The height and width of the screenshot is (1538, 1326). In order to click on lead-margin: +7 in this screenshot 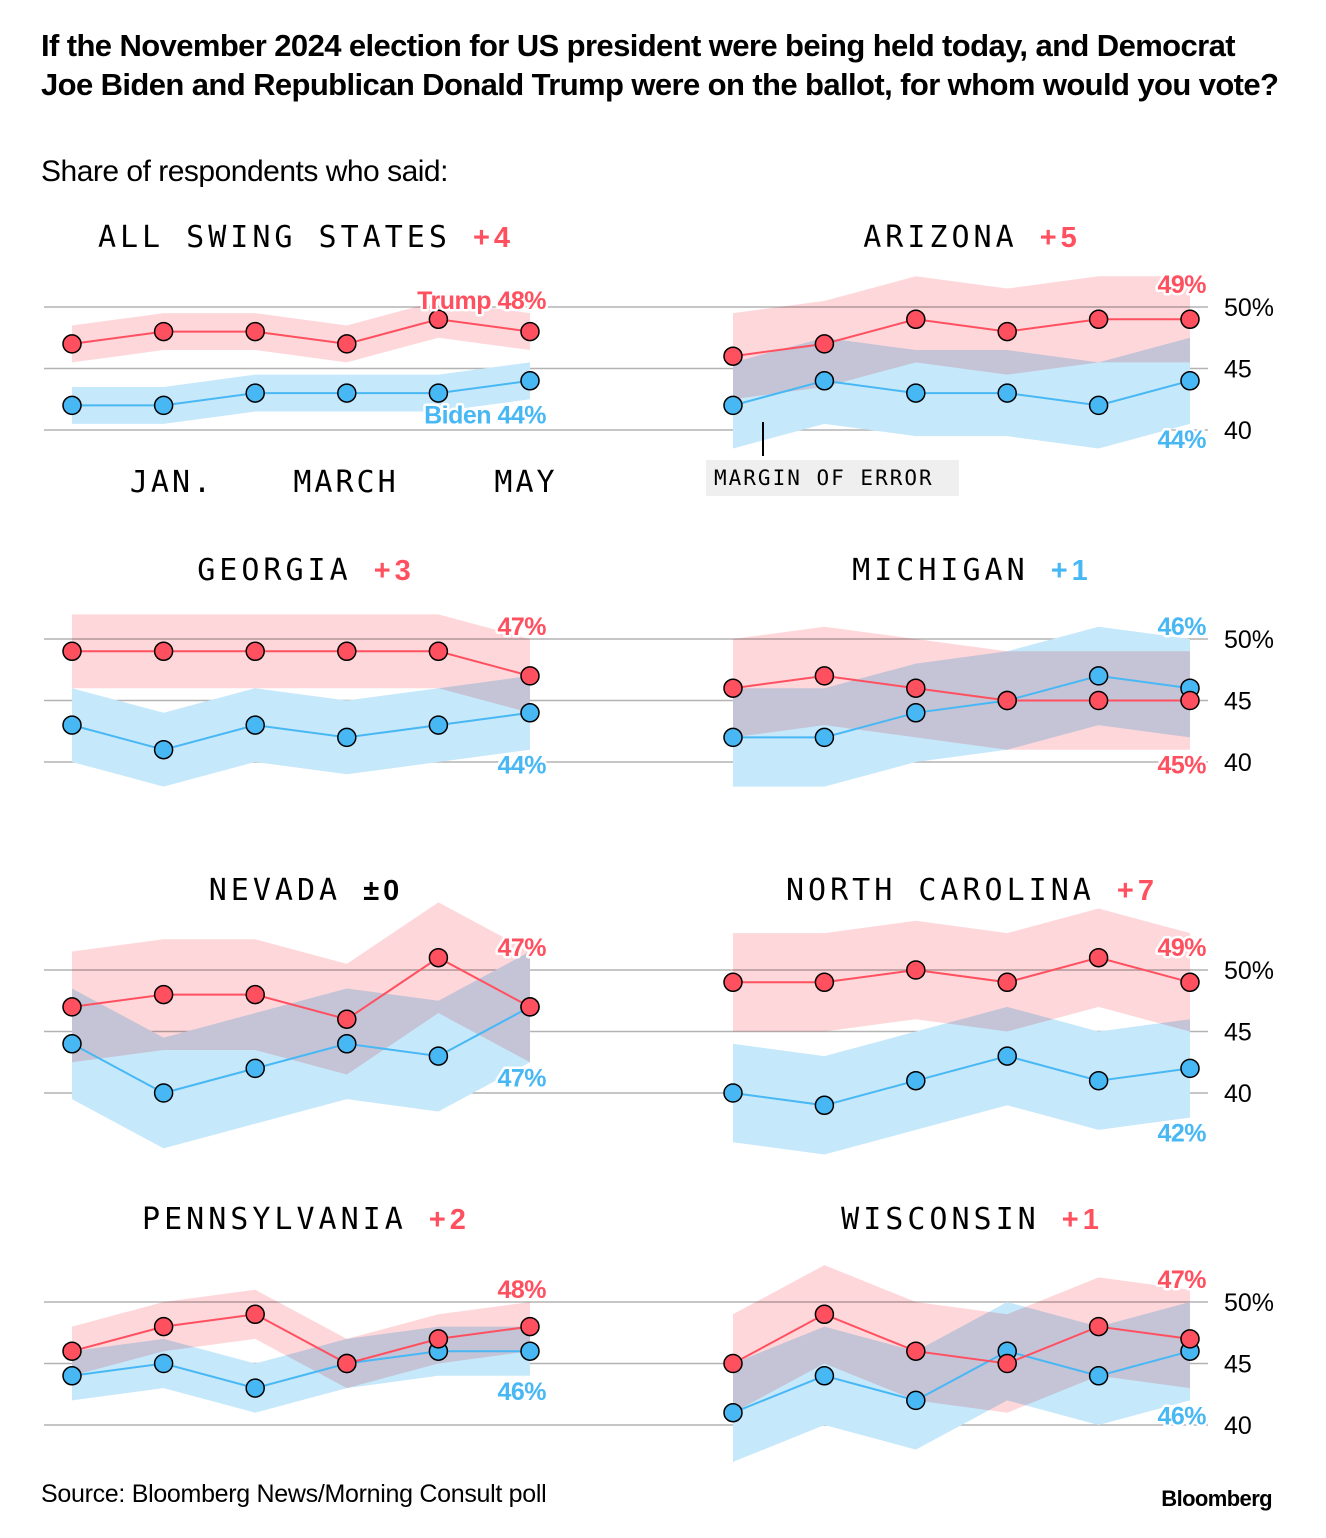, I will do `click(1137, 891)`.